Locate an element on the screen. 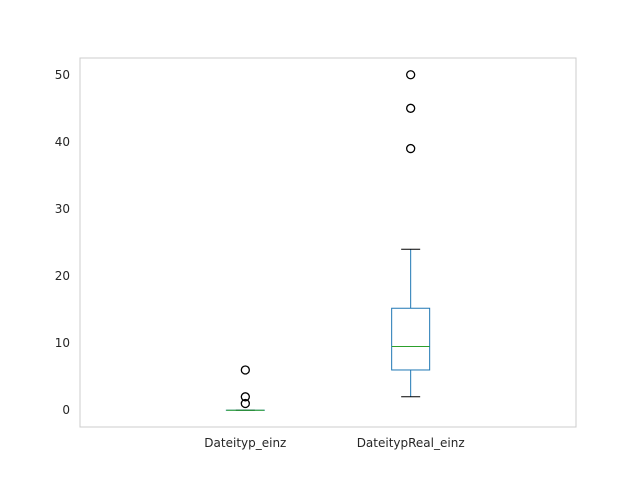 This screenshot has width=640, height=480. y-axis: 0 10 20 30 40 50 is located at coordinates (62, 242).